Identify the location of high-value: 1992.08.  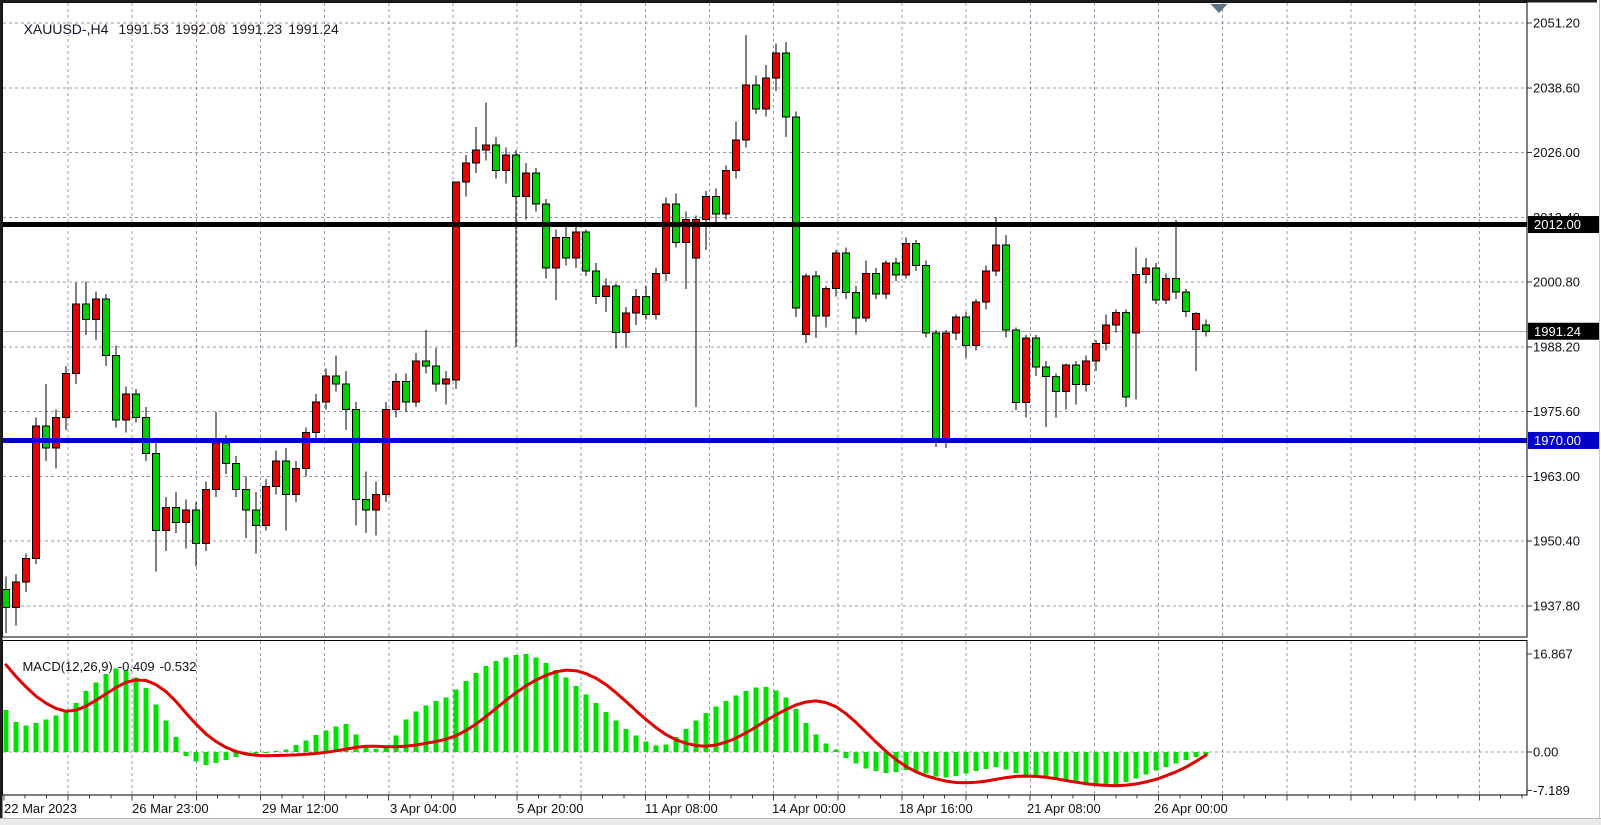
(200, 29).